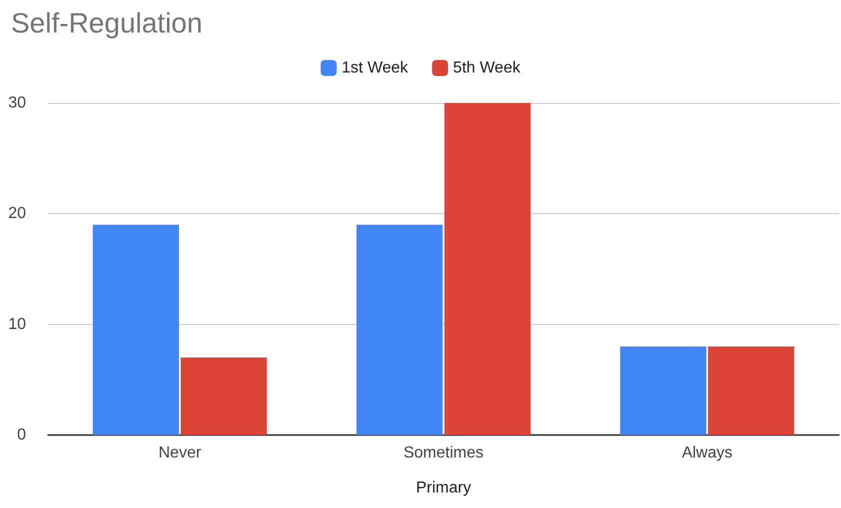 The width and height of the screenshot is (841, 508). Describe the element at coordinates (17, 324) in the screenshot. I see `y-tick-label: 10` at that location.